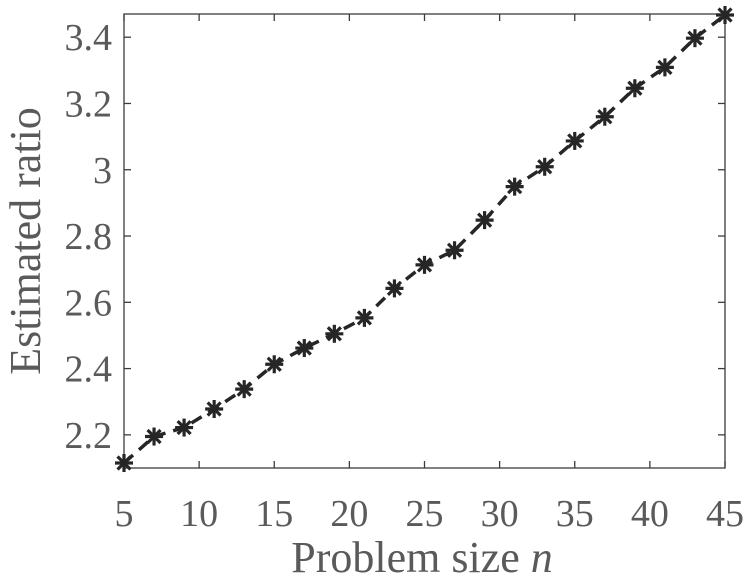 The image size is (747, 582). Describe the element at coordinates (89, 303) in the screenshot. I see `y-tick-label: 2.6` at that location.